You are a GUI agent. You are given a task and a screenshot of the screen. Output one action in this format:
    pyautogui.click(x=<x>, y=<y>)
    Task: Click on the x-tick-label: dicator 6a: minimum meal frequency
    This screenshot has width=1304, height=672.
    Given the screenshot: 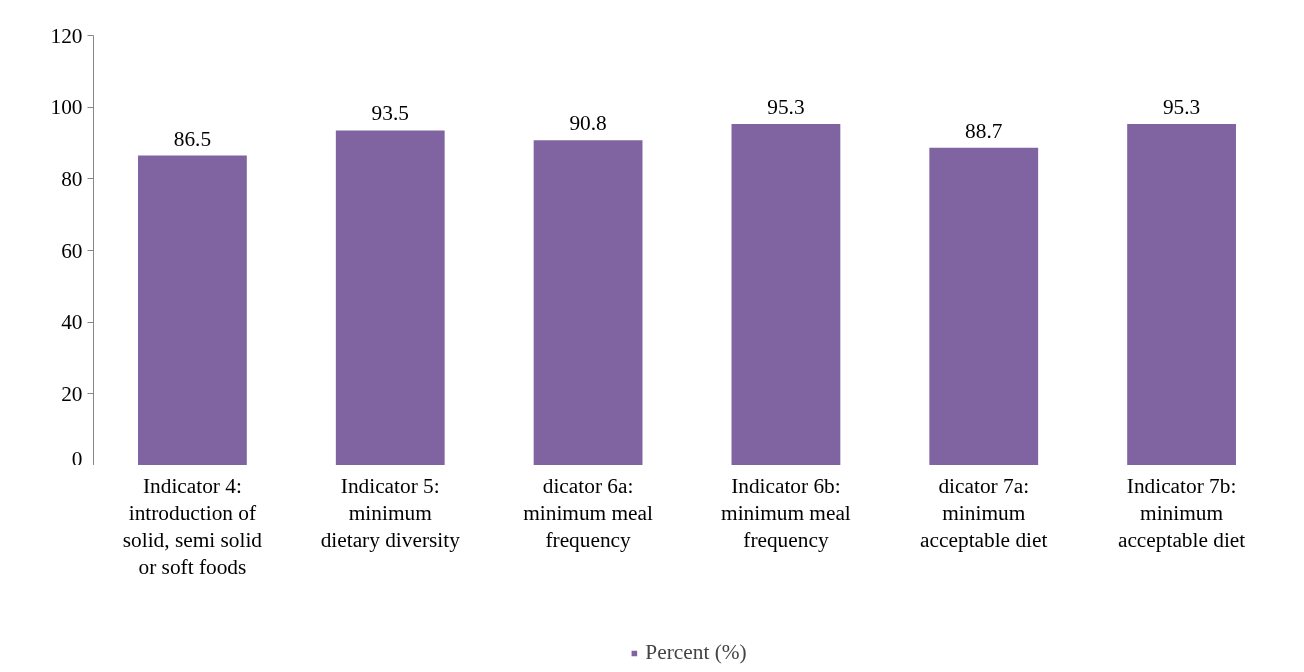 What is the action you would take?
    pyautogui.click(x=588, y=512)
    